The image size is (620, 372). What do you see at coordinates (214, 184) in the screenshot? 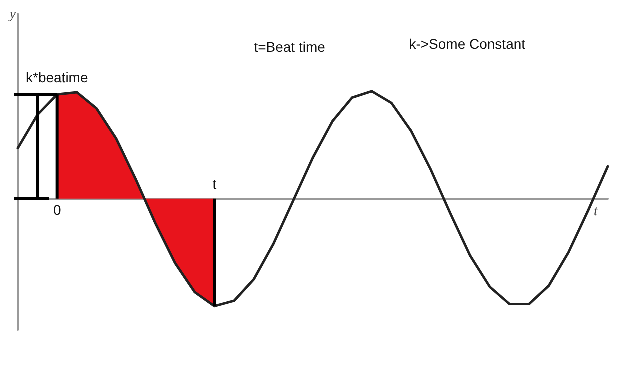
I see `annotation: t` at bounding box center [214, 184].